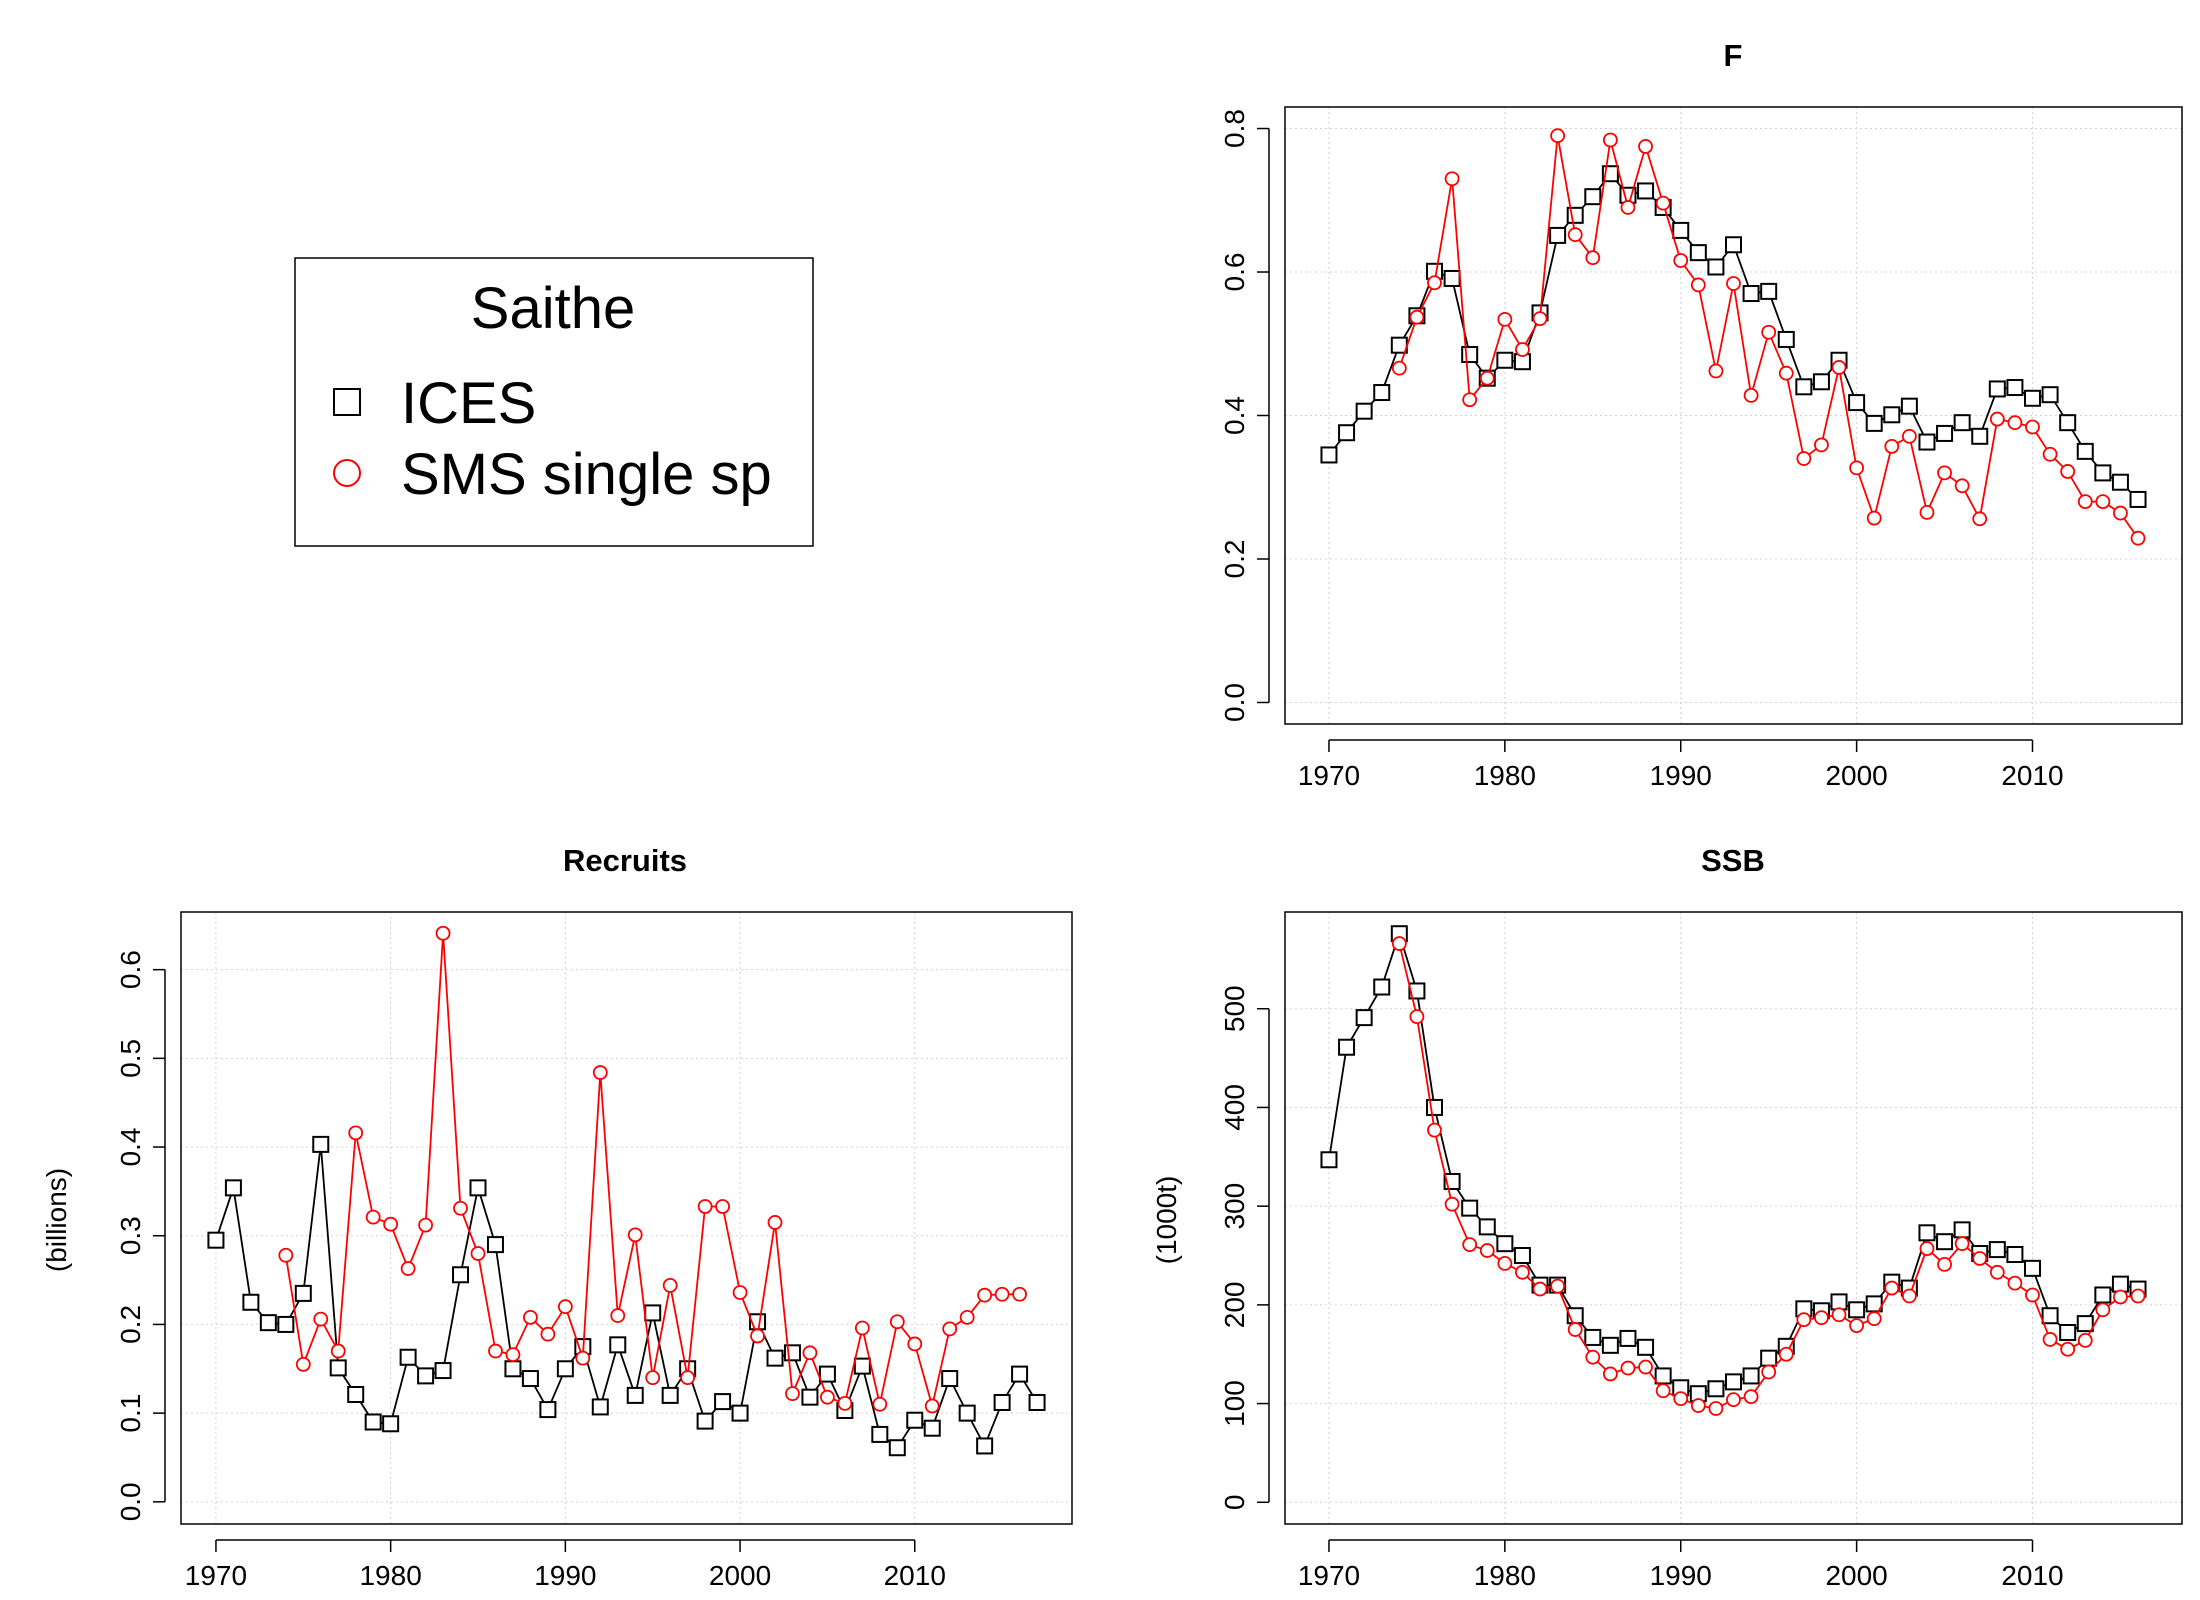 The height and width of the screenshot is (1600, 2200). What do you see at coordinates (130, 1147) in the screenshot?
I see `y-tick-label: 0.4` at bounding box center [130, 1147].